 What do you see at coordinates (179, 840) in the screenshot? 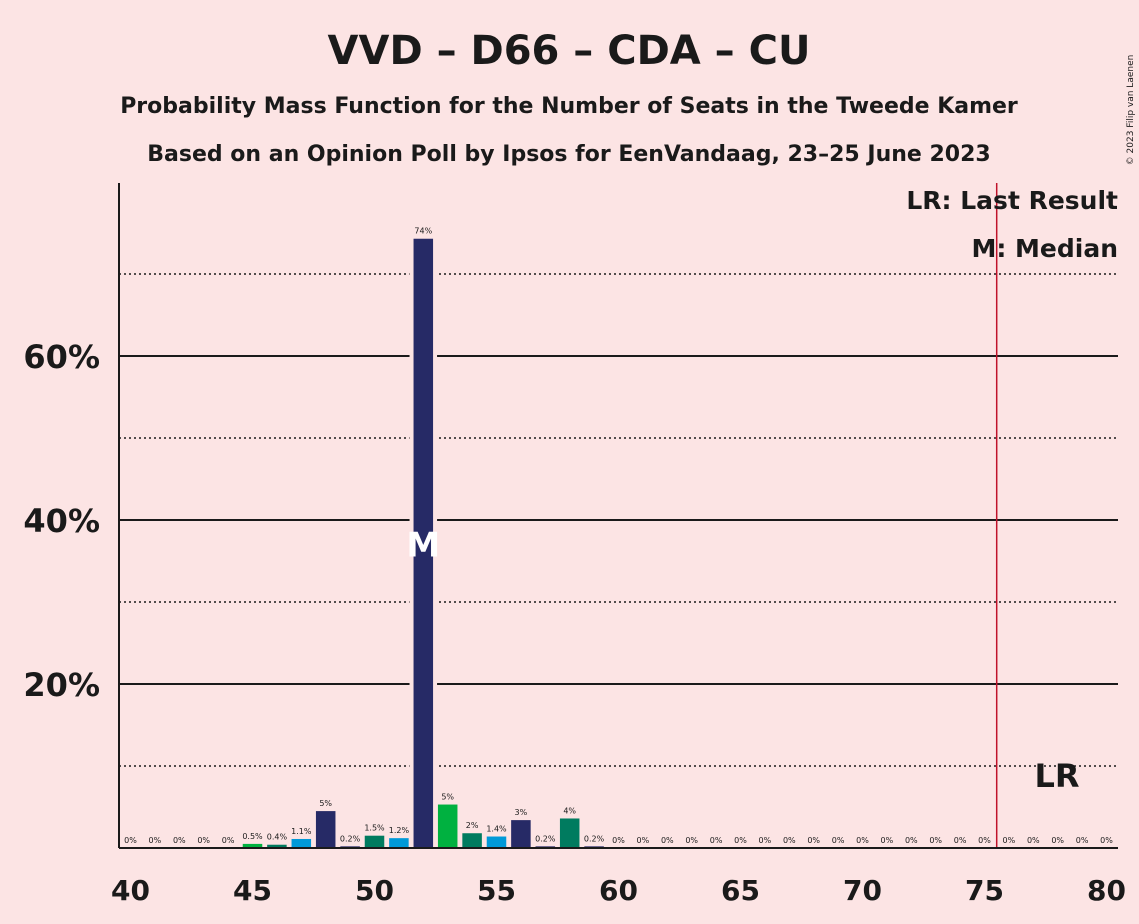
I see `bar-label-seat-42: 0%` at bounding box center [179, 840].